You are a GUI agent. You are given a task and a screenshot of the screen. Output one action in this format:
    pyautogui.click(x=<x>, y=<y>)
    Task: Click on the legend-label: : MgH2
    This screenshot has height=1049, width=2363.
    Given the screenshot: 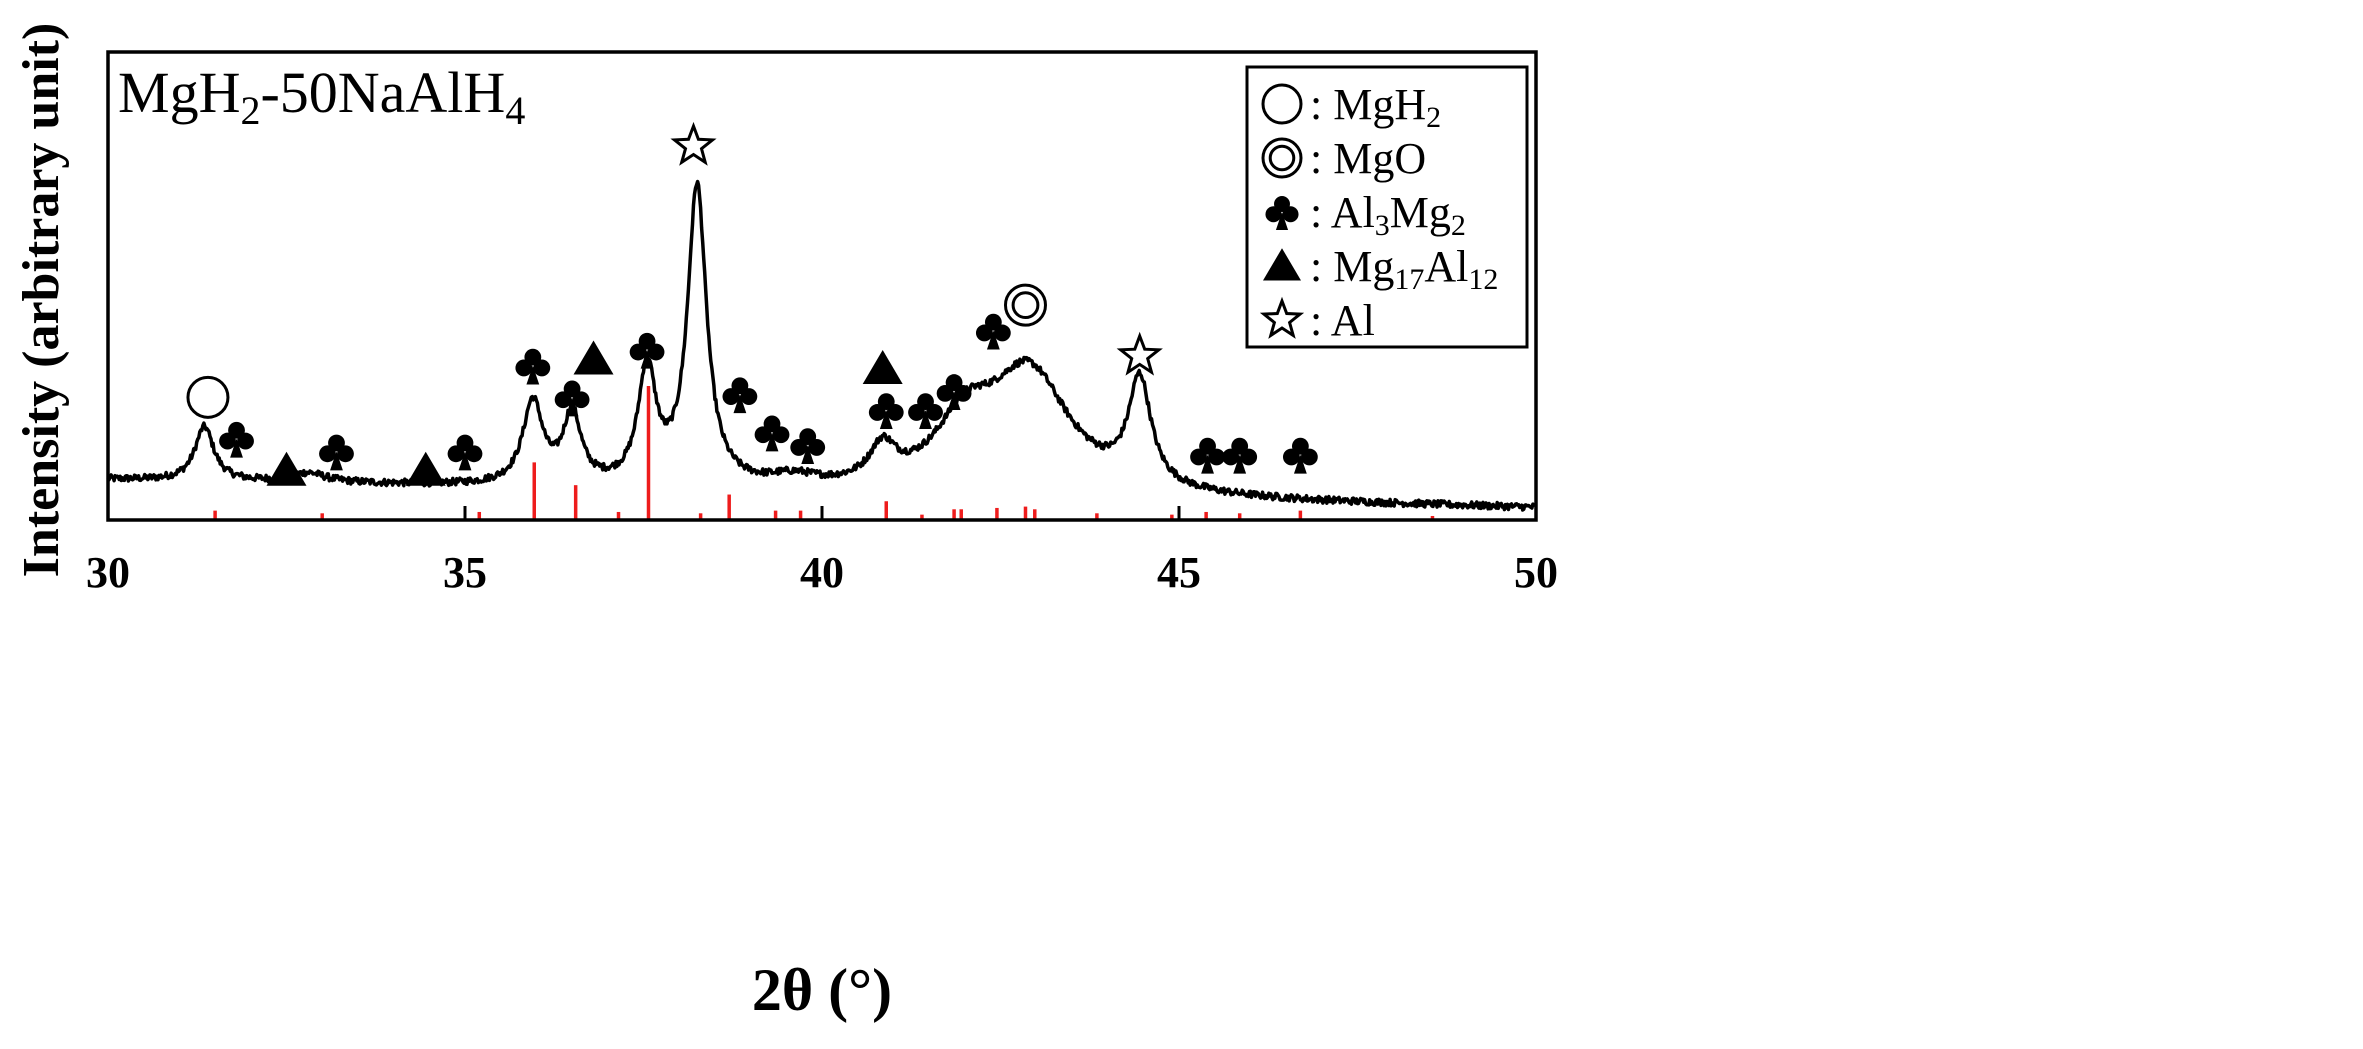 What is the action you would take?
    pyautogui.click(x=1375, y=107)
    